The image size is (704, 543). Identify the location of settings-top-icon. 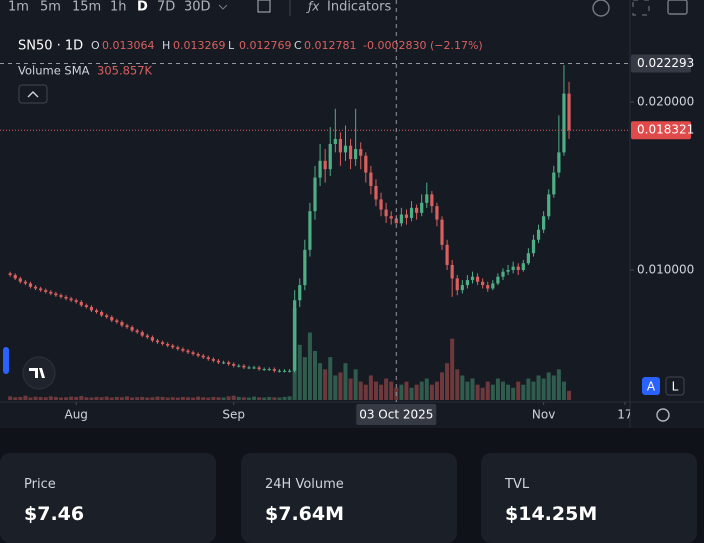
(601, 8).